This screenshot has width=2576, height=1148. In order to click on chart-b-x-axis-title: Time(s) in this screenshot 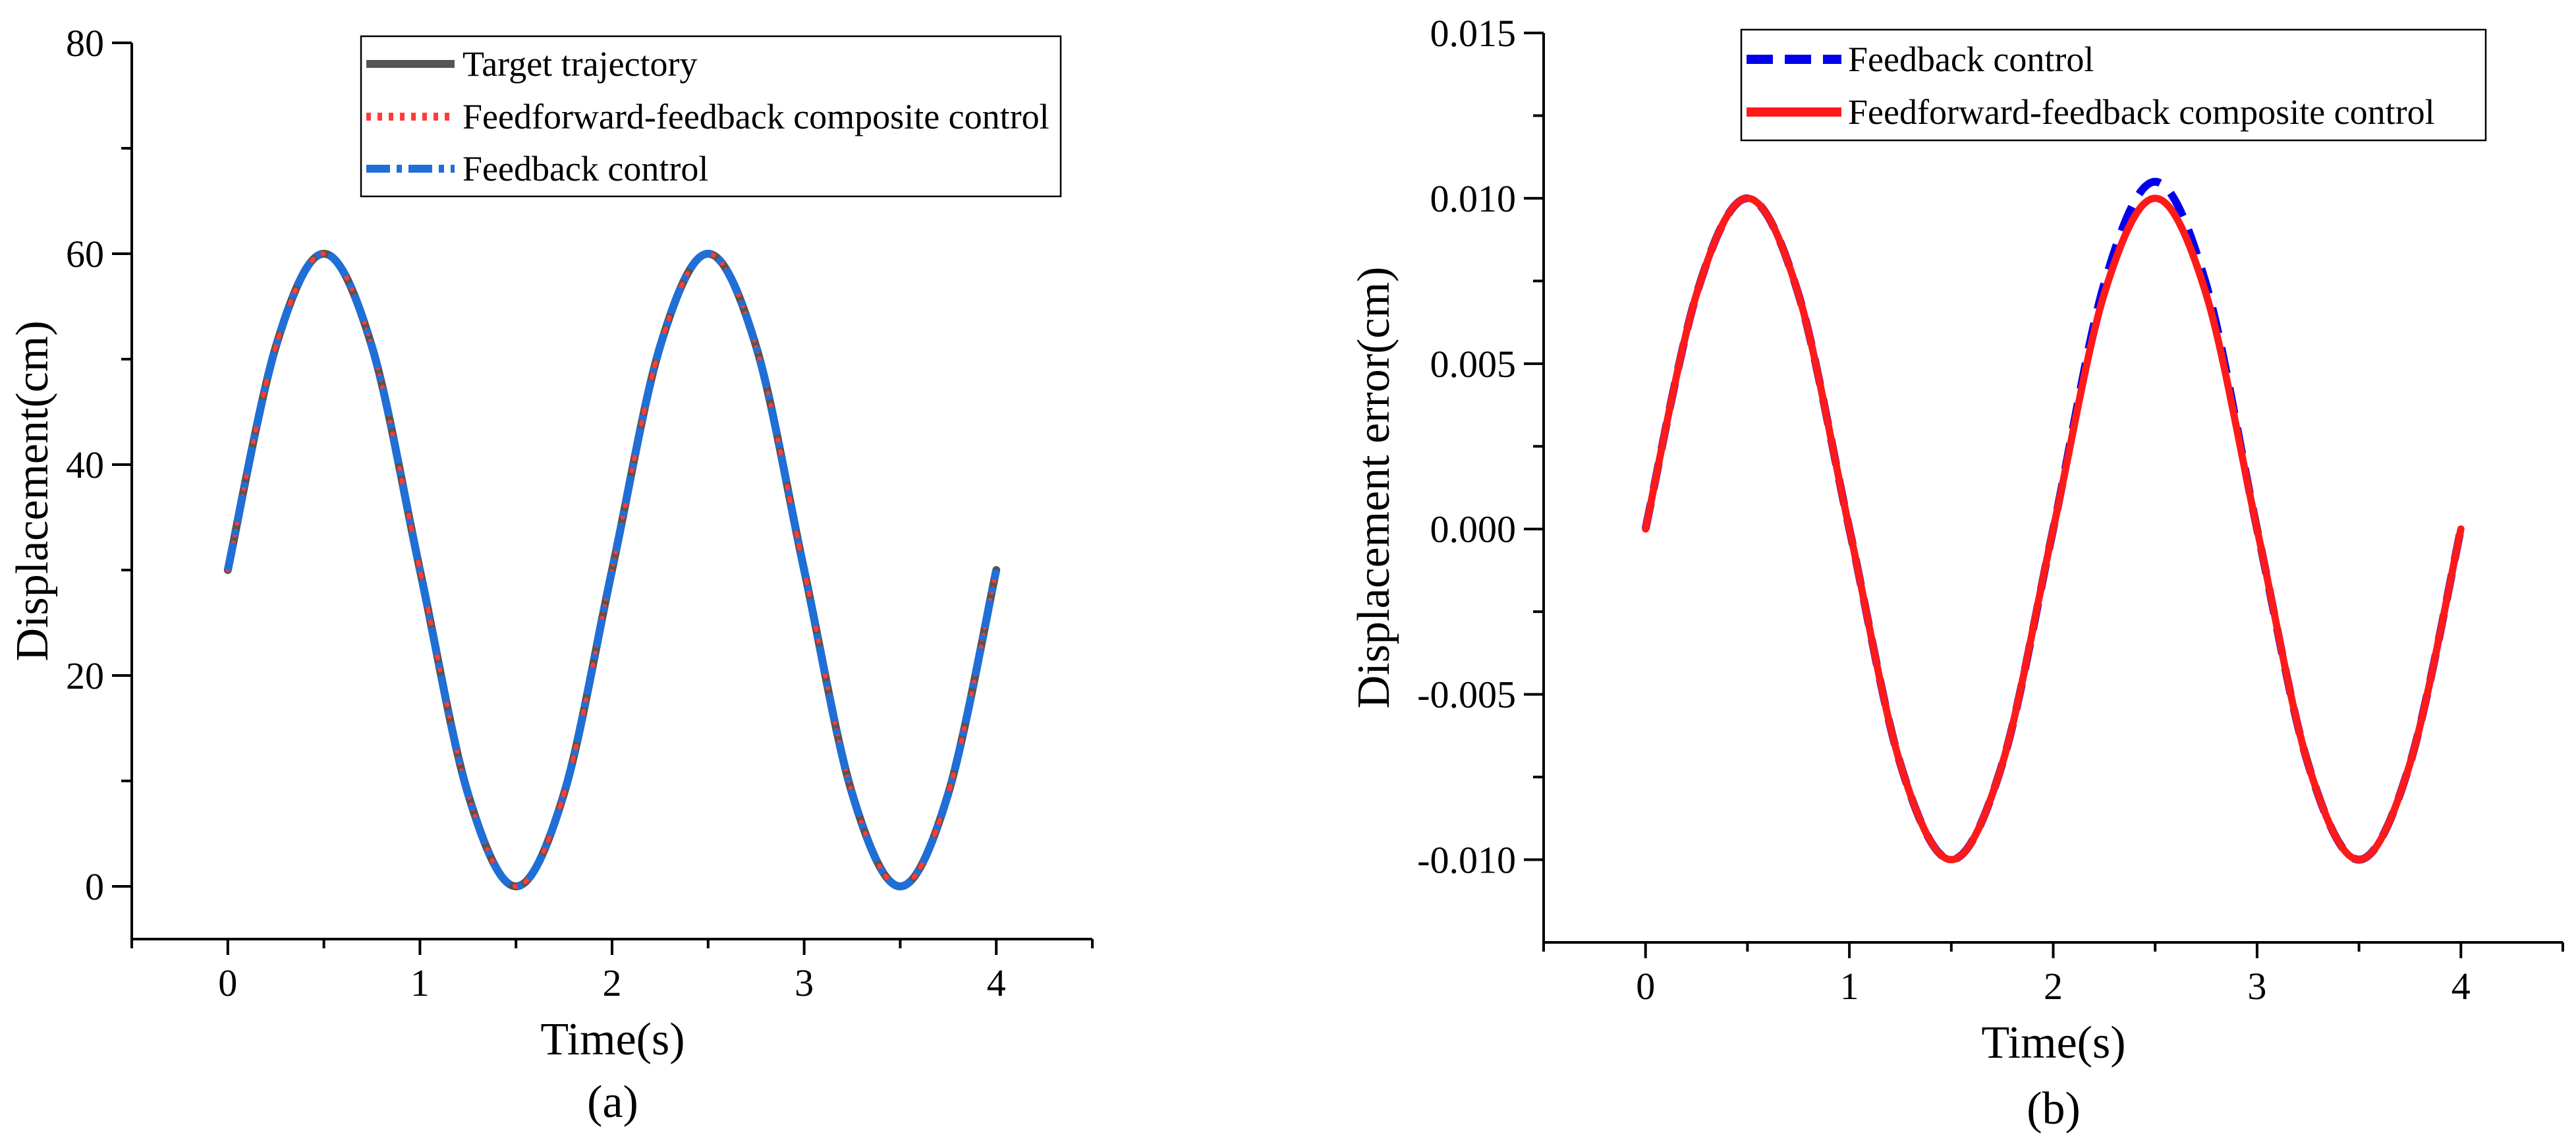, I will do `click(2053, 1043)`.